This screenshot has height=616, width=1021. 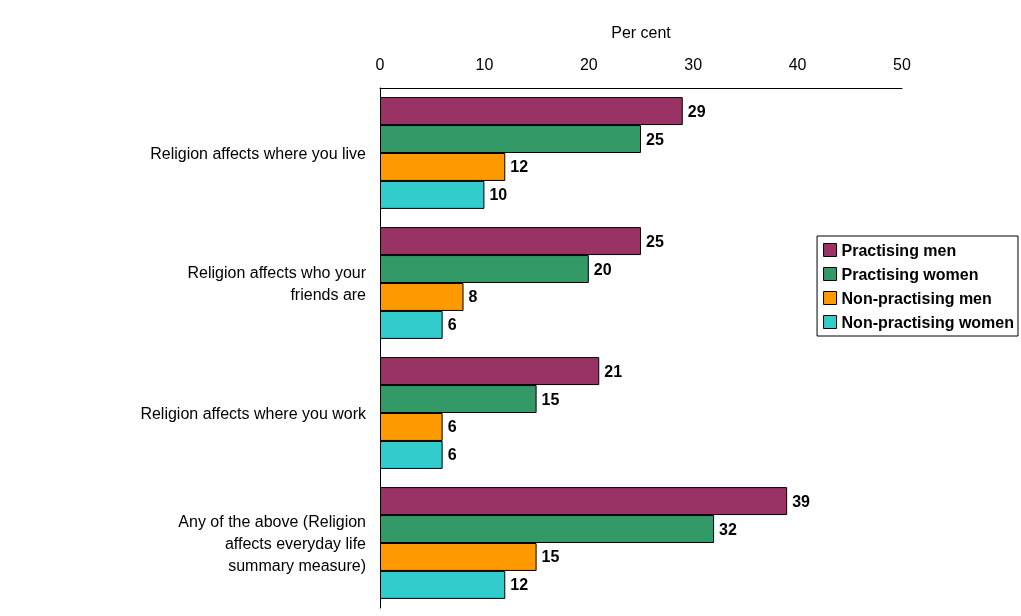 I want to click on x-tick-label: 20, so click(x=588, y=64).